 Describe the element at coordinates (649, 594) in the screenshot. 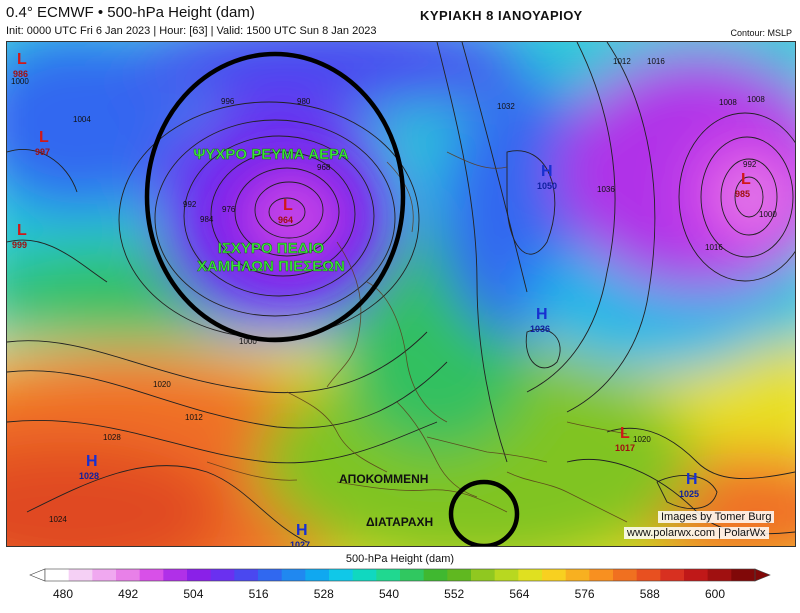

I see `colorbar-tick-label: 588` at that location.